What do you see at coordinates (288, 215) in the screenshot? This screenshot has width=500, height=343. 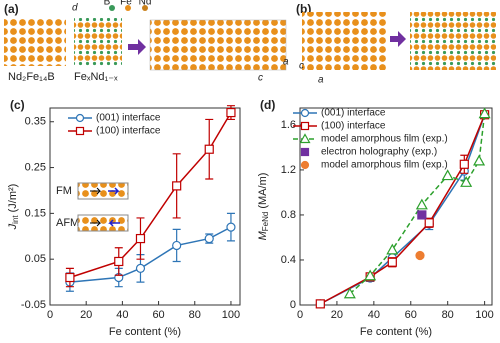 I see `y-tick-label: 0.8` at bounding box center [288, 215].